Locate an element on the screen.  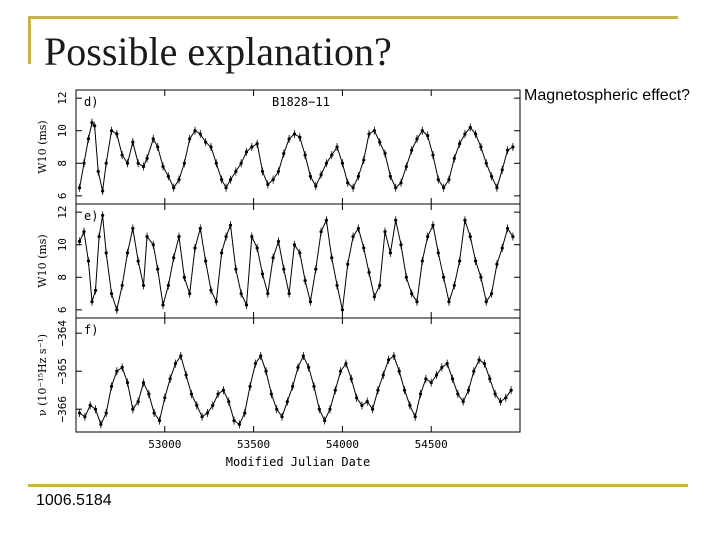
panel-annotation: B1828−11 is located at coordinates (301, 102).